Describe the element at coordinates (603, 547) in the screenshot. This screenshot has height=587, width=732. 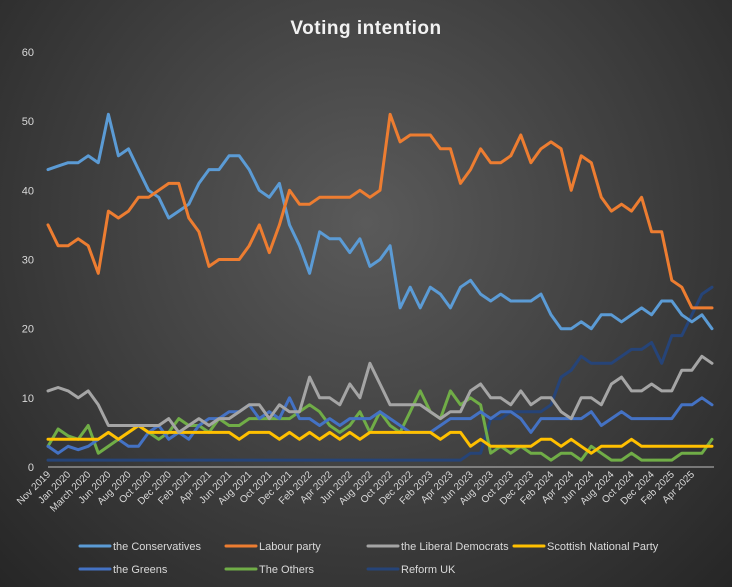
I see `legend-label-scottish-national-party: Scottish National Party` at that location.